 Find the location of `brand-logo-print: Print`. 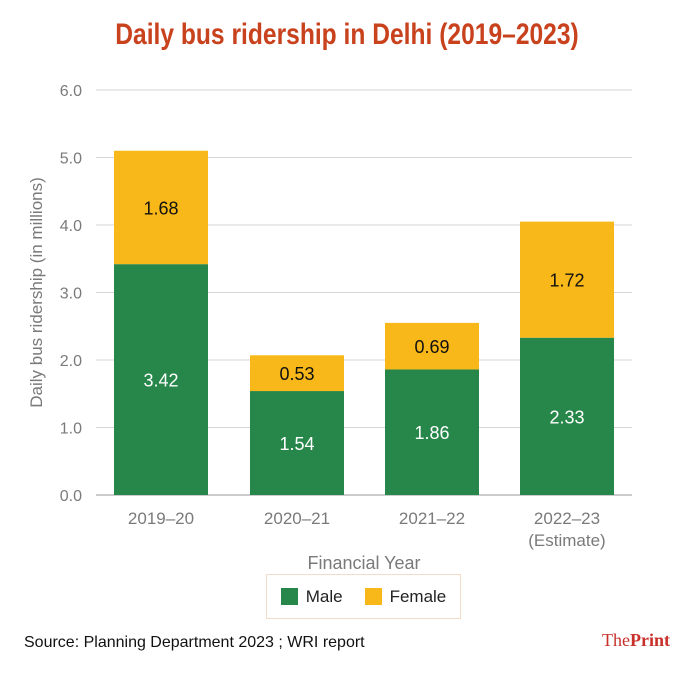

brand-logo-print: Print is located at coordinates (650, 640).